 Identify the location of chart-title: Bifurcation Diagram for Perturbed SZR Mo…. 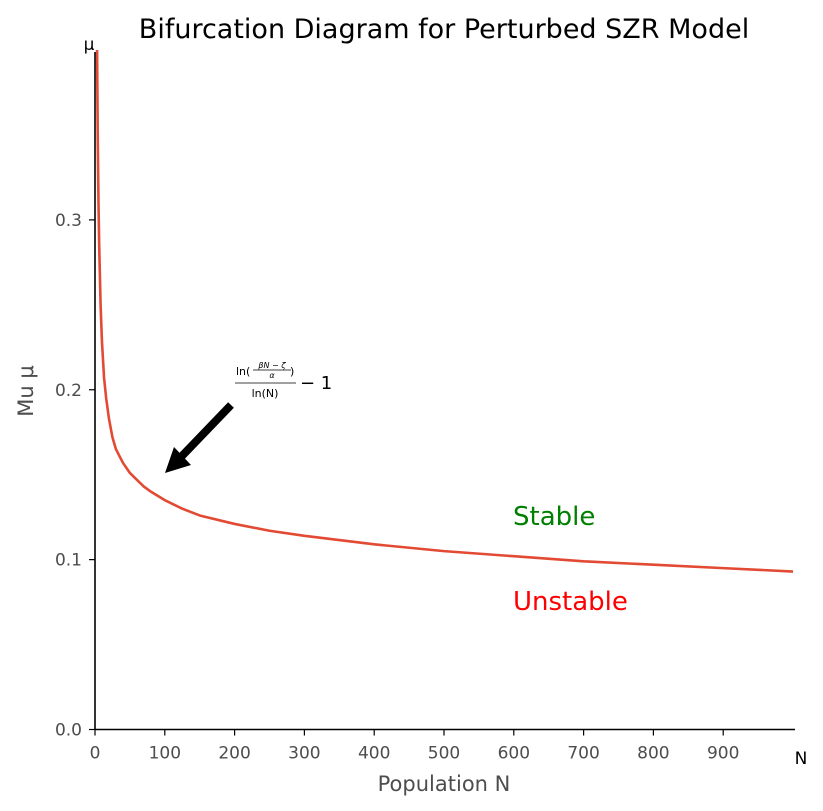
(444, 29).